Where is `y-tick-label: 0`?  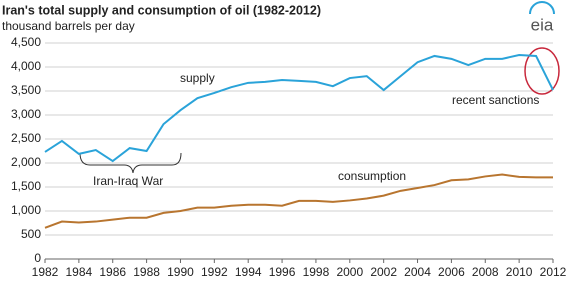 y-tick-label: 0 is located at coordinates (37, 258).